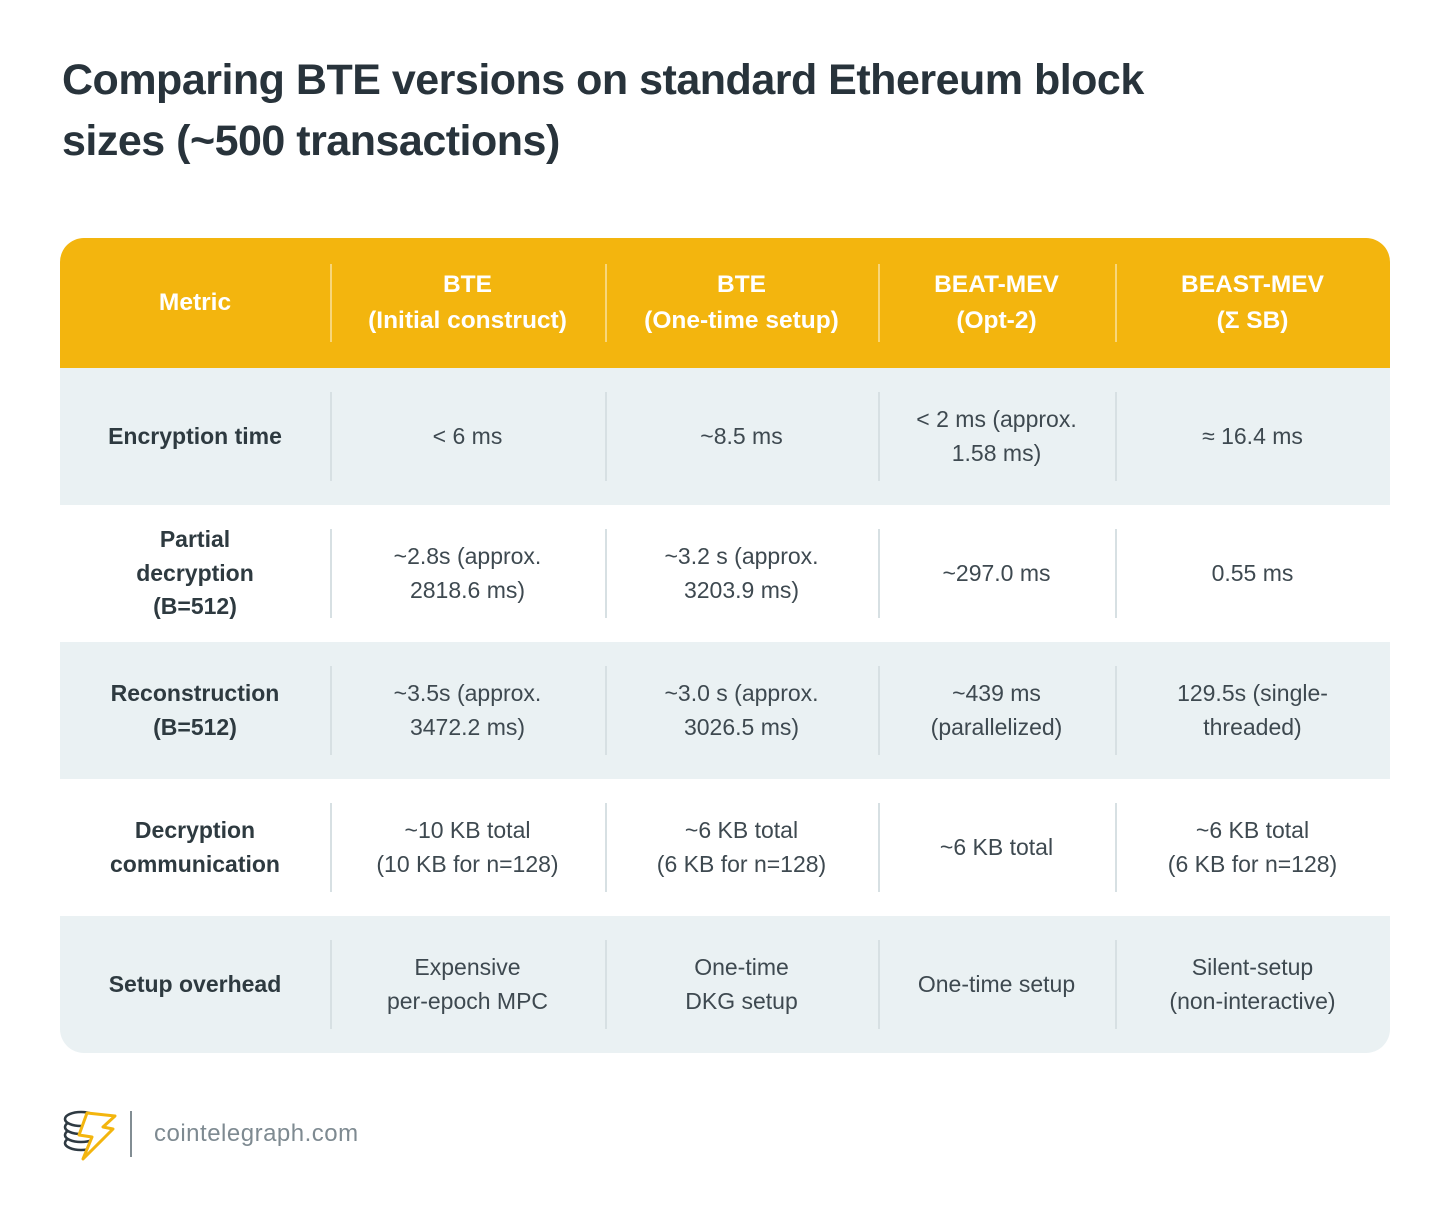 This screenshot has height=1215, width=1450. I want to click on header-cell-bte-onetime: BTE (One-time setup), so click(741, 303).